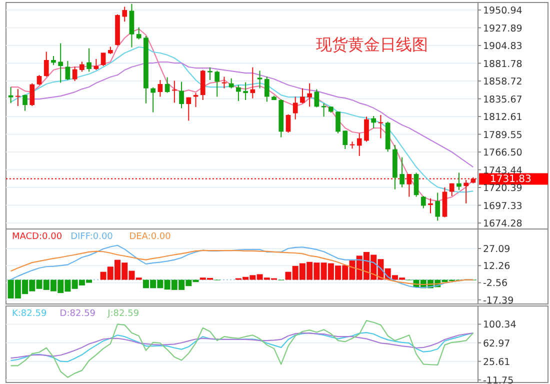 Image resolution: width=550 pixels, height=384 pixels. Describe the element at coordinates (498, 300) in the screenshot. I see `y-tick-label: -17.39` at that location.